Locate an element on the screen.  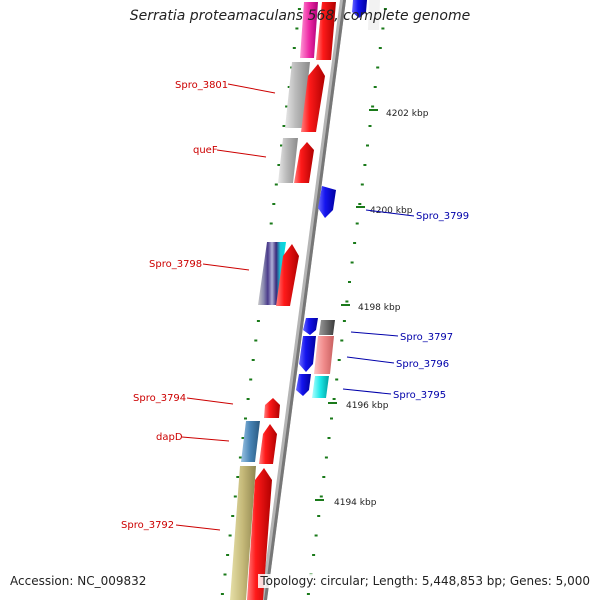
reverse-genes is located at coordinates (338, 199).